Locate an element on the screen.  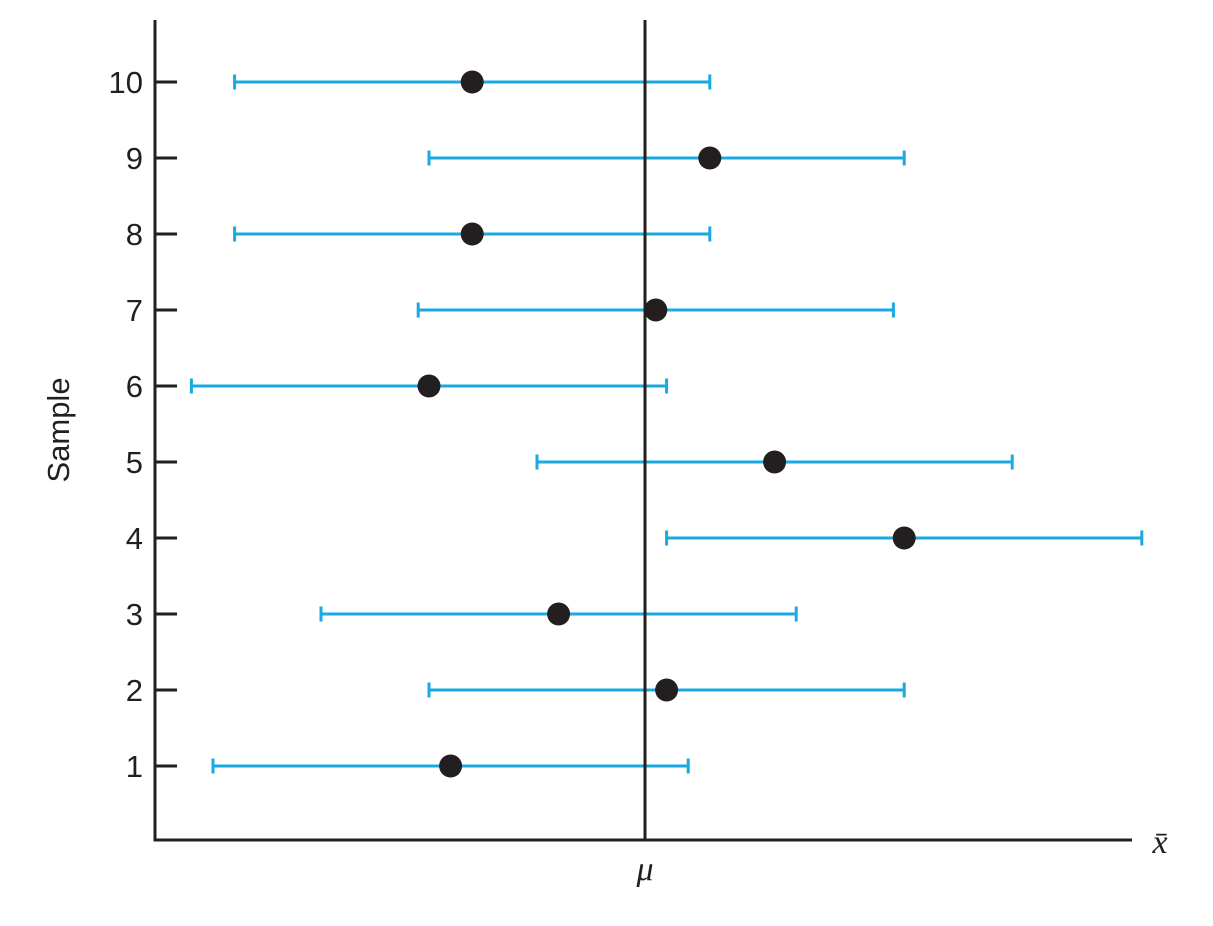
sample-5-interval is located at coordinates (774, 462).